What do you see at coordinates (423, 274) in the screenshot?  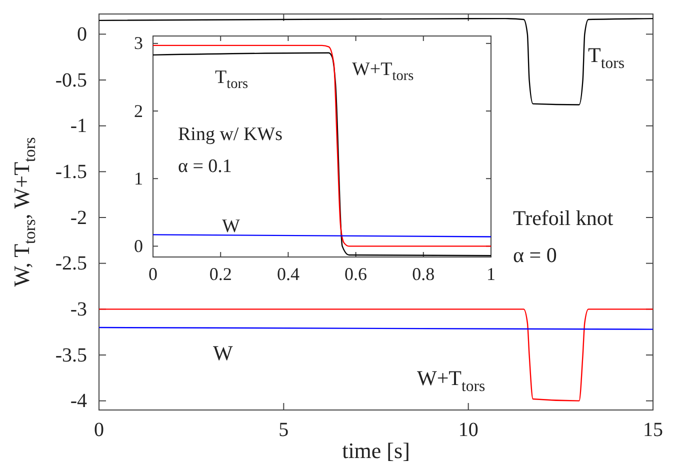 I see `x-tick-label: 0.8` at bounding box center [423, 274].